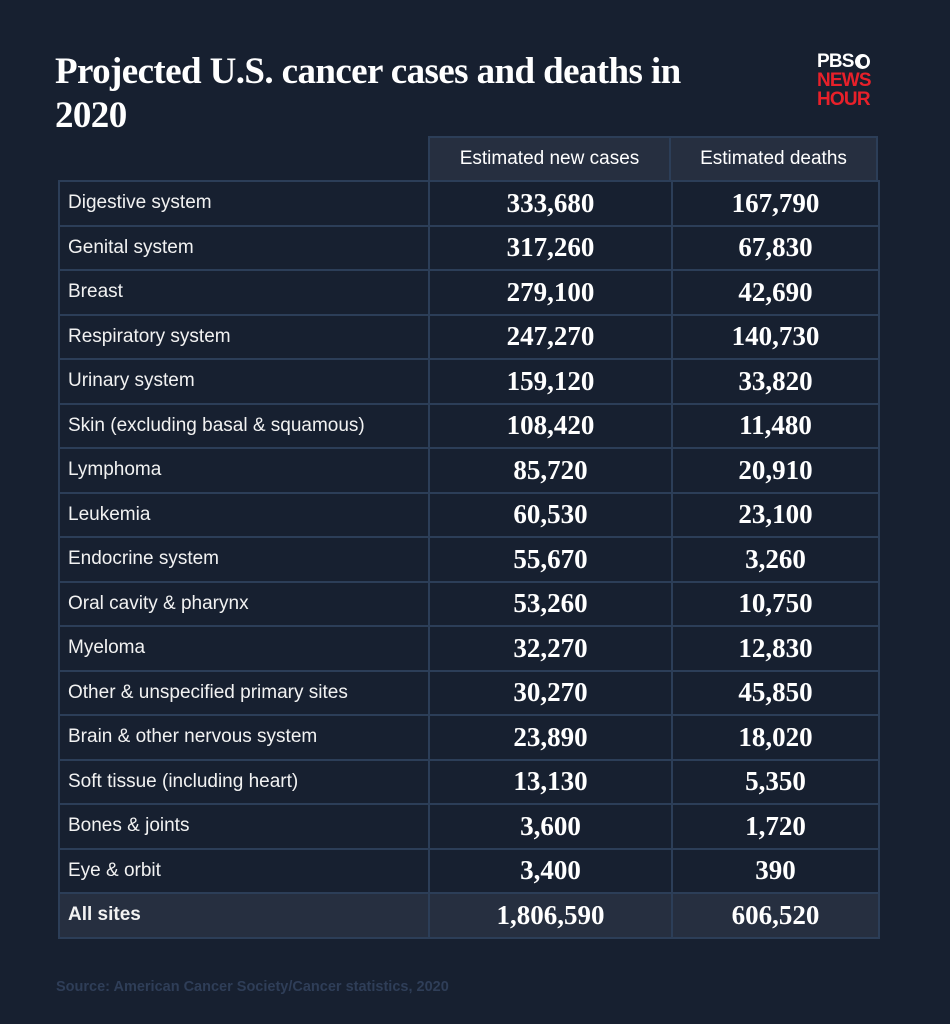 This screenshot has width=950, height=1024. What do you see at coordinates (244, 247) in the screenshot?
I see `row-site-label: Genital system` at bounding box center [244, 247].